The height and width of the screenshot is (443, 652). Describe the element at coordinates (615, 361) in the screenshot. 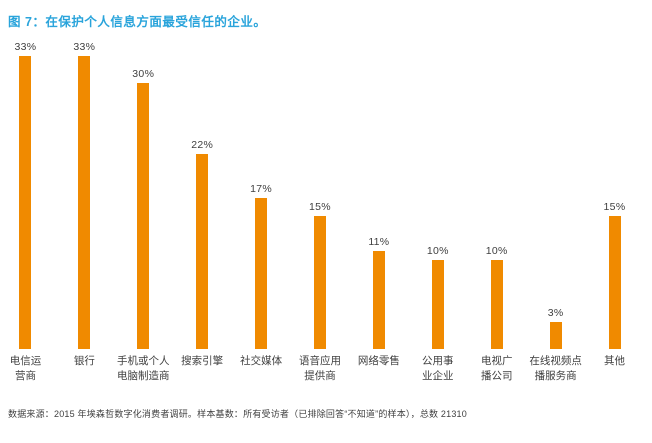

I see `category-label: 其他` at that location.